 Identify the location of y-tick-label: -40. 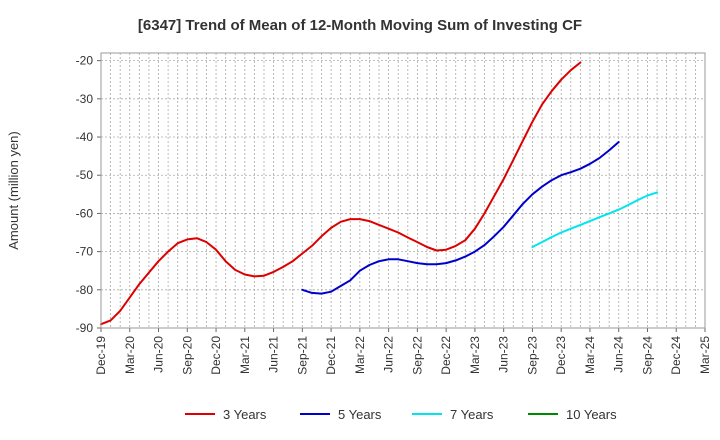
(85, 137).